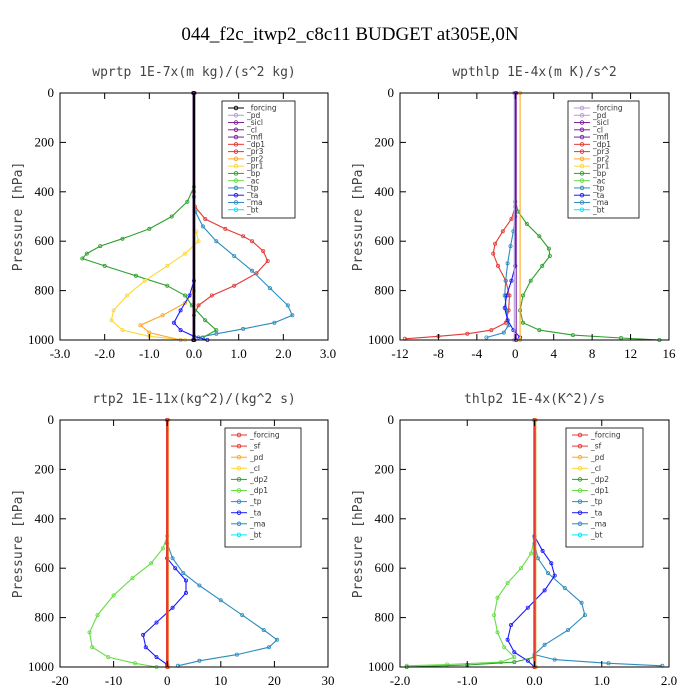 The height and width of the screenshot is (700, 700). What do you see at coordinates (349, 34) in the screenshot?
I see `figure-title: 044_f2c_itwp2_c8c11 BUDGET at305E,0N` at bounding box center [349, 34].